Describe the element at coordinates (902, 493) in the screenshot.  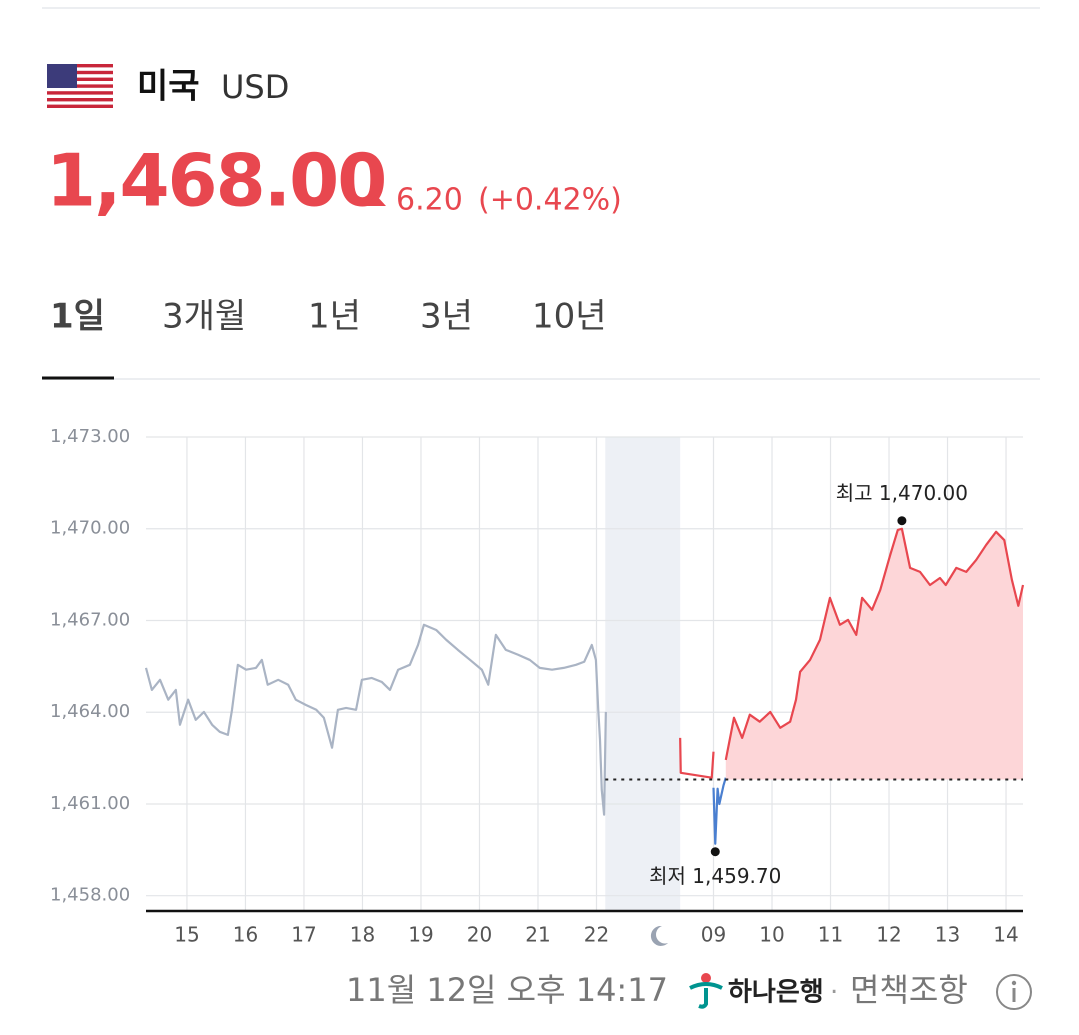
I see `extreme-label: 최고 1,470.00` at that location.